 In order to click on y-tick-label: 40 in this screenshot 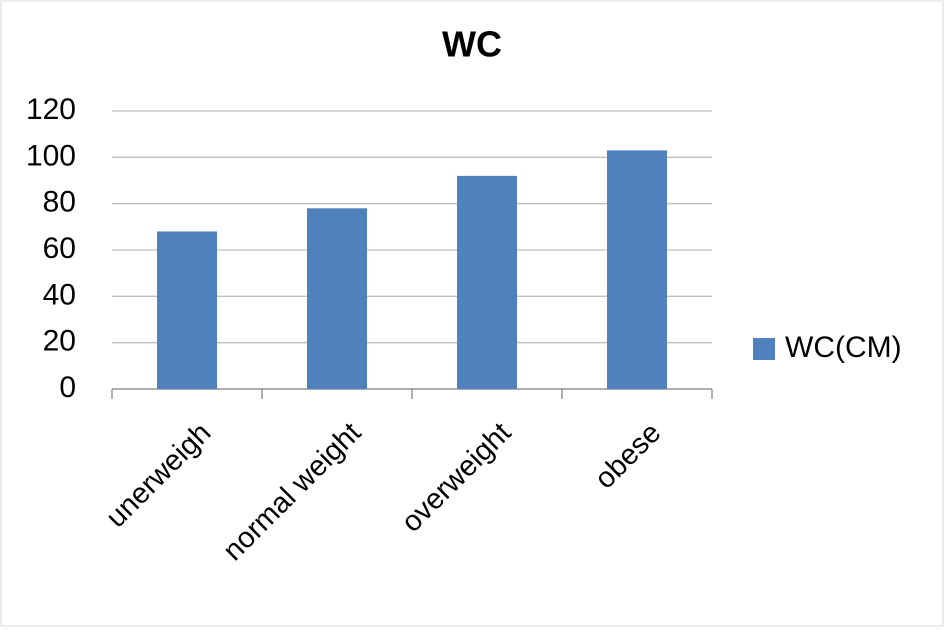, I will do `click(59, 294)`.